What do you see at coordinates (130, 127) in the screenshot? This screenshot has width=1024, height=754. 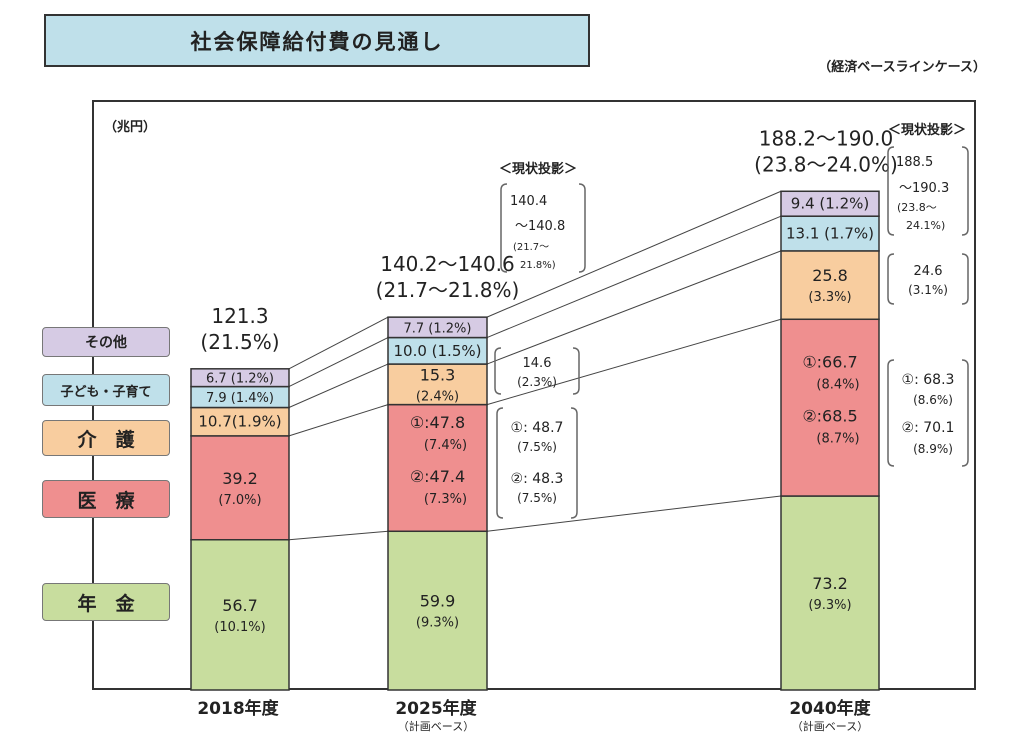 I see `unit-label: （兆円）` at bounding box center [130, 127].